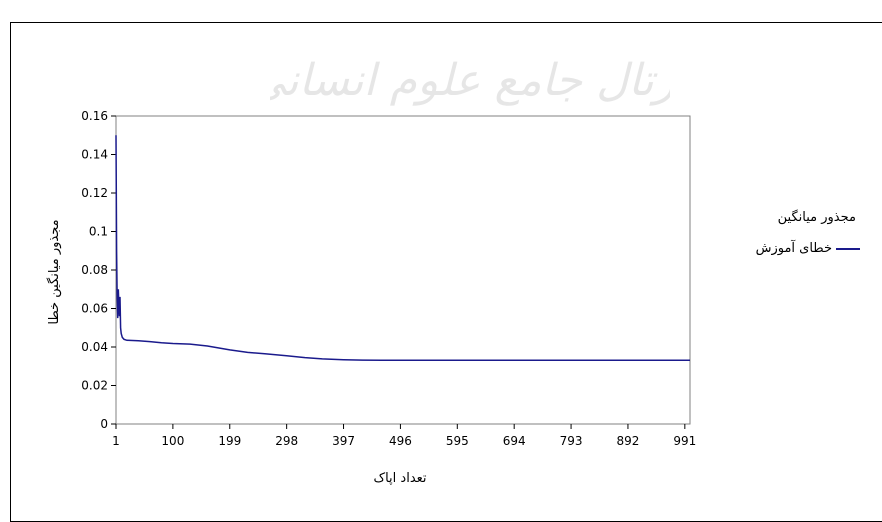 Image resolution: width=882 pixels, height=522 pixels. I want to click on x-tick-label: 298, so click(286, 441).